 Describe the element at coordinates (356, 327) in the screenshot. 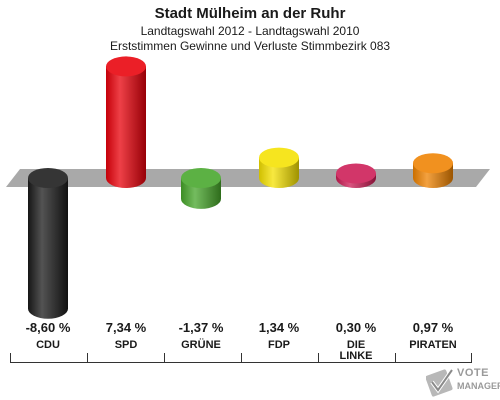

I see `value-label: 0,30 %` at that location.